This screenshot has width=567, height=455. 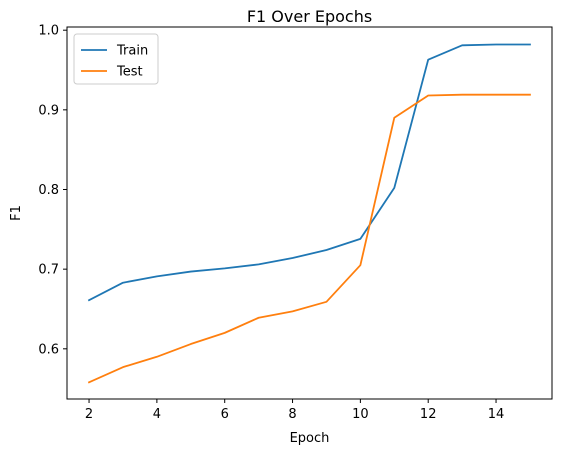 What do you see at coordinates (292, 414) in the screenshot?
I see `x-tick-label: 8` at bounding box center [292, 414].